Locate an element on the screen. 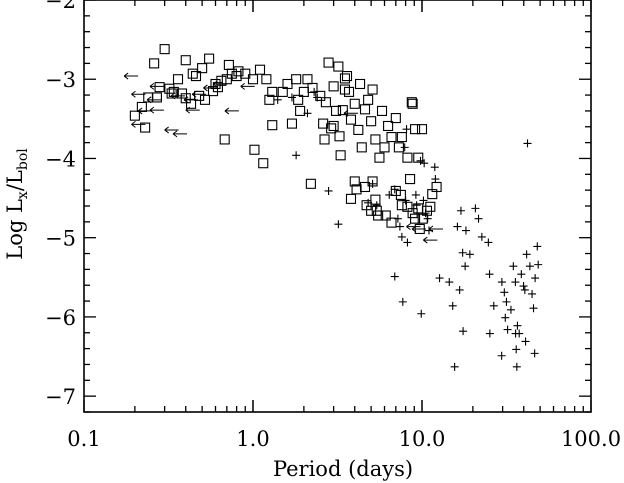  y-axis-title: Log Lx/Lbol is located at coordinates (17, 204).